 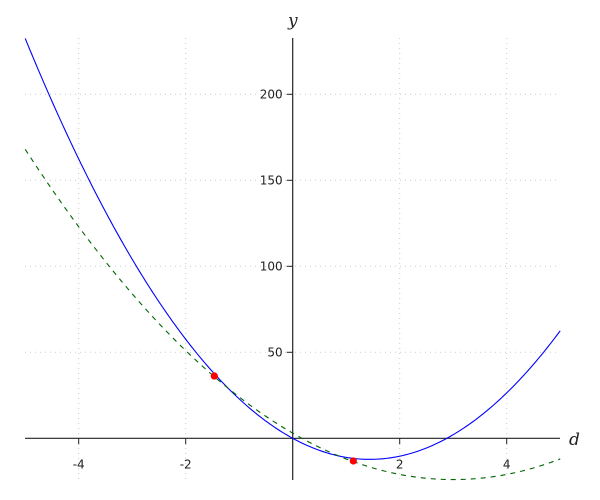 I want to click on y-tick-label: 50, so click(x=274, y=352).